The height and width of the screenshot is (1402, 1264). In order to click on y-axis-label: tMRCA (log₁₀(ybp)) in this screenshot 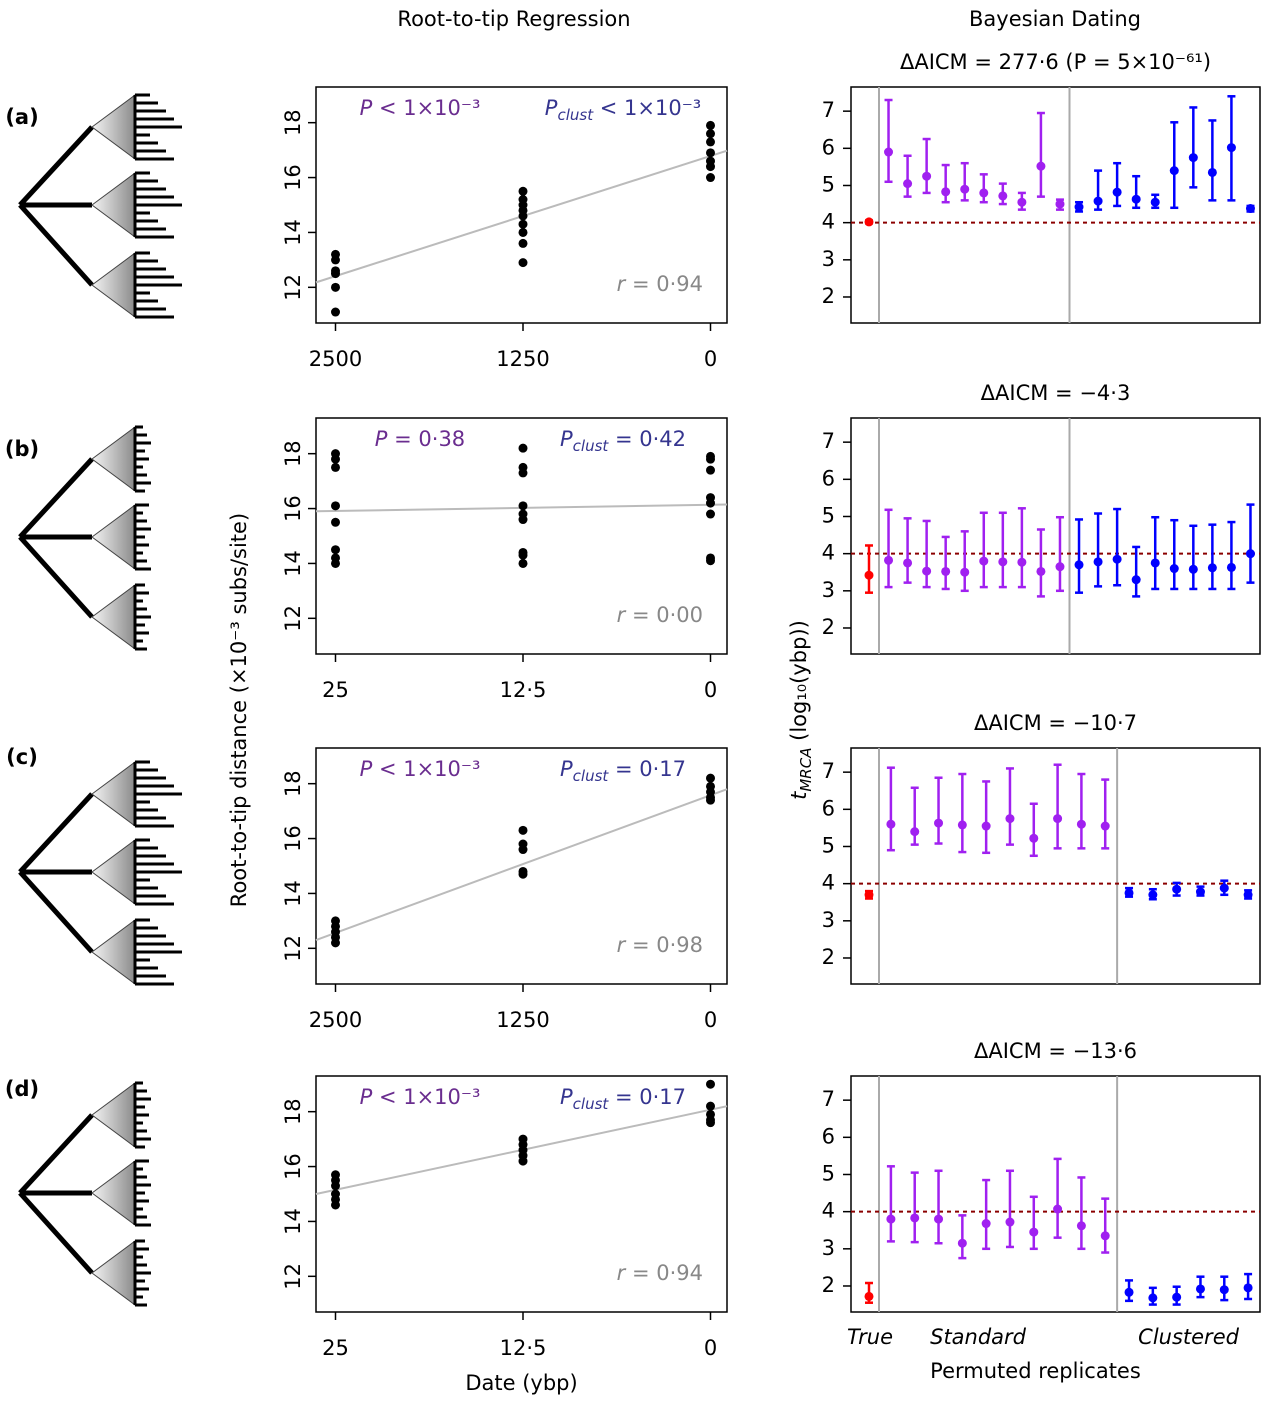, I will do `click(801, 710)`.